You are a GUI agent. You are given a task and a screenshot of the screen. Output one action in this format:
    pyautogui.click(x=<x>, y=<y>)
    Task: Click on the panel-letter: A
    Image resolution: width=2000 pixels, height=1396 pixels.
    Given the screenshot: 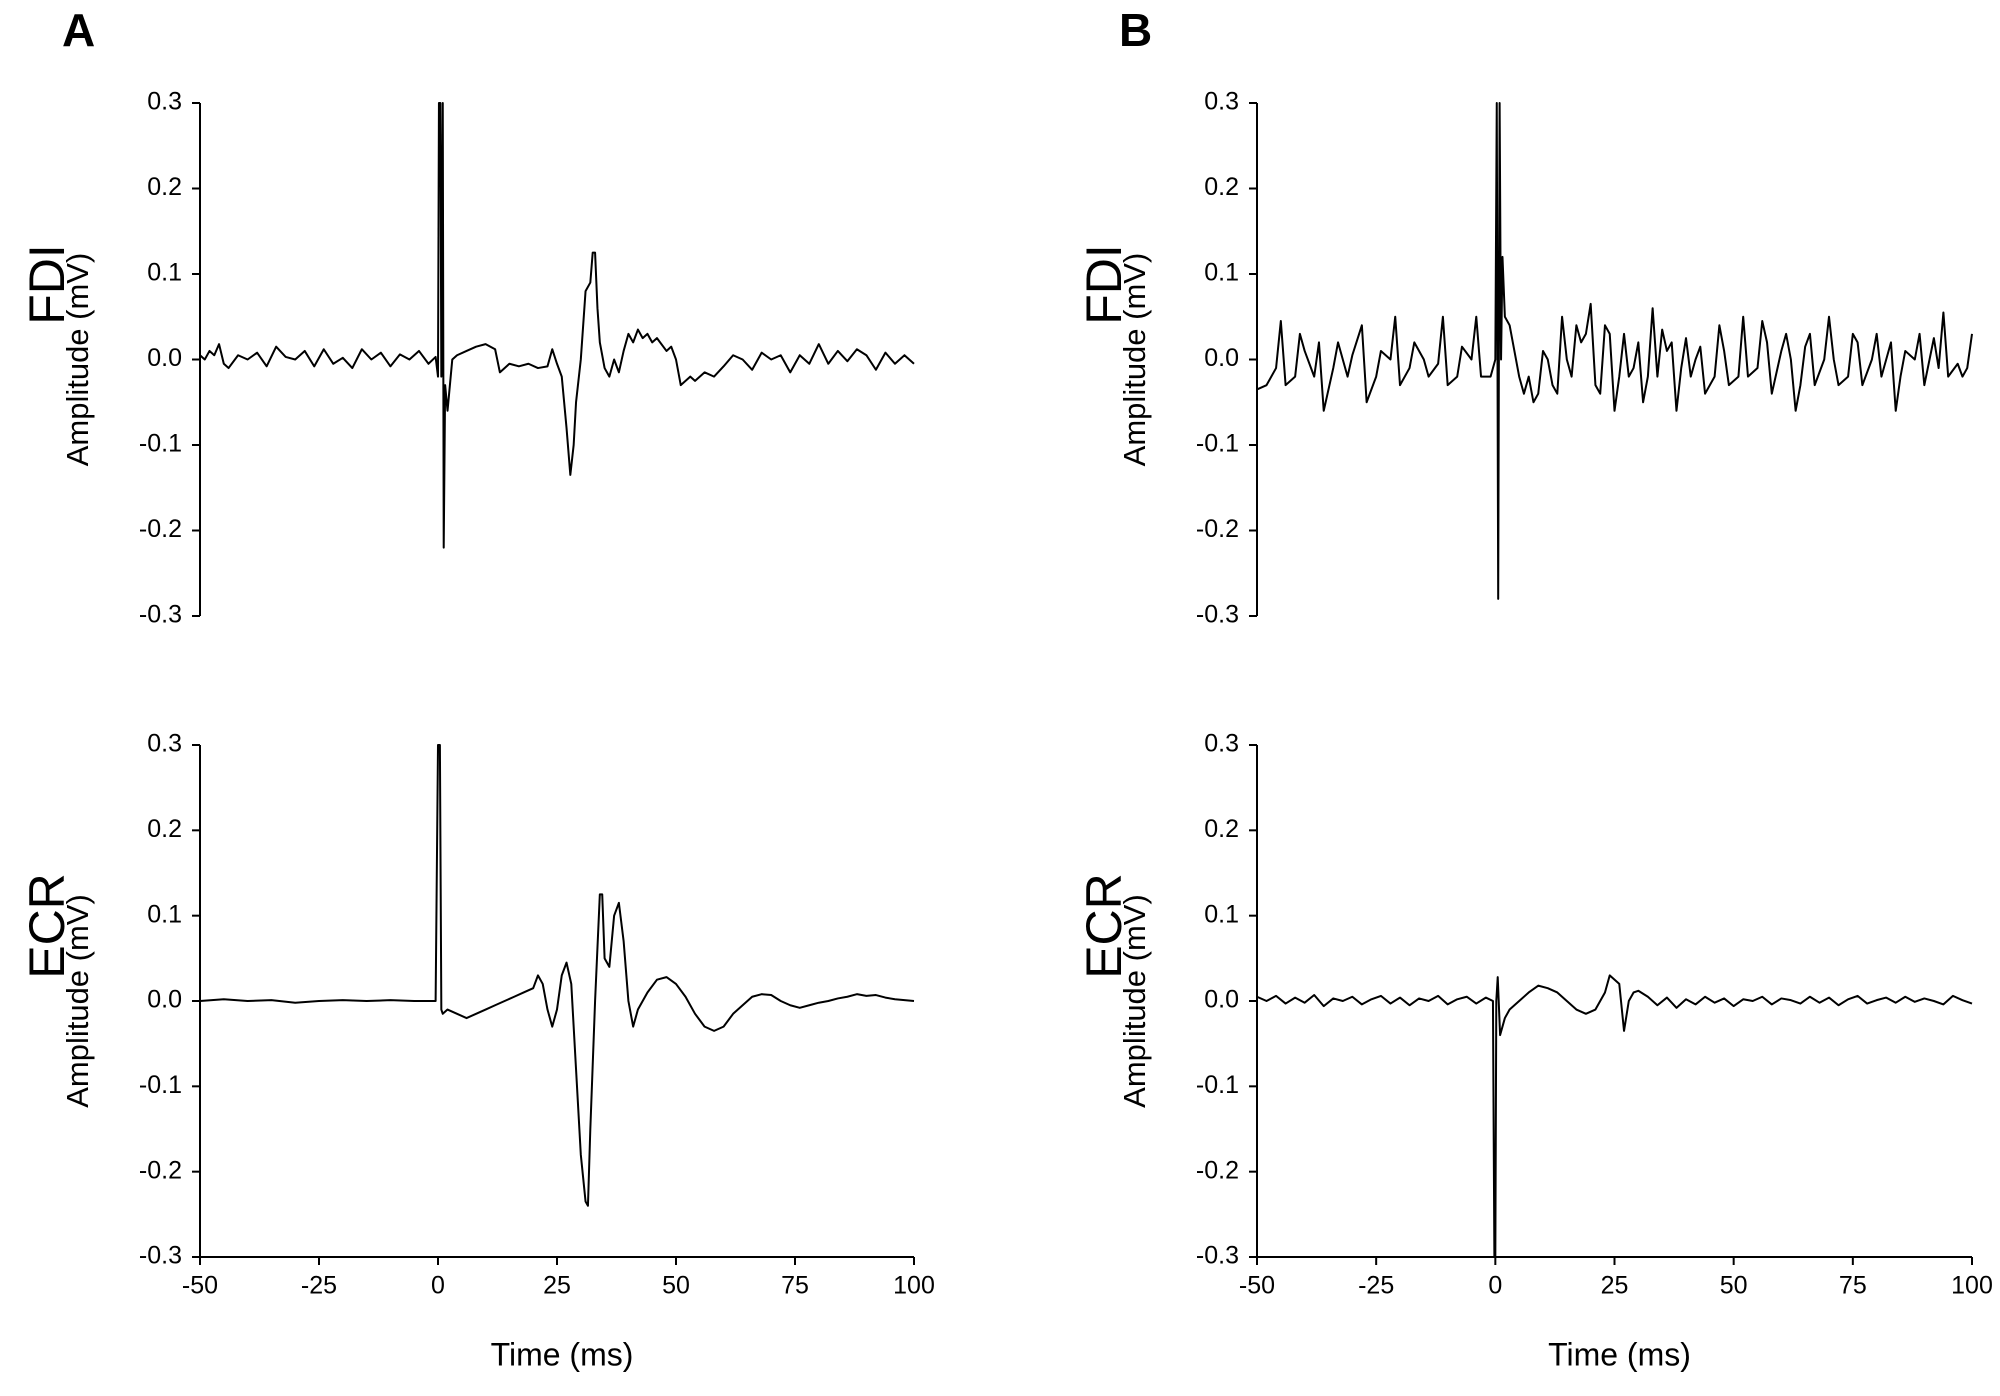 What is the action you would take?
    pyautogui.click(x=78, y=30)
    